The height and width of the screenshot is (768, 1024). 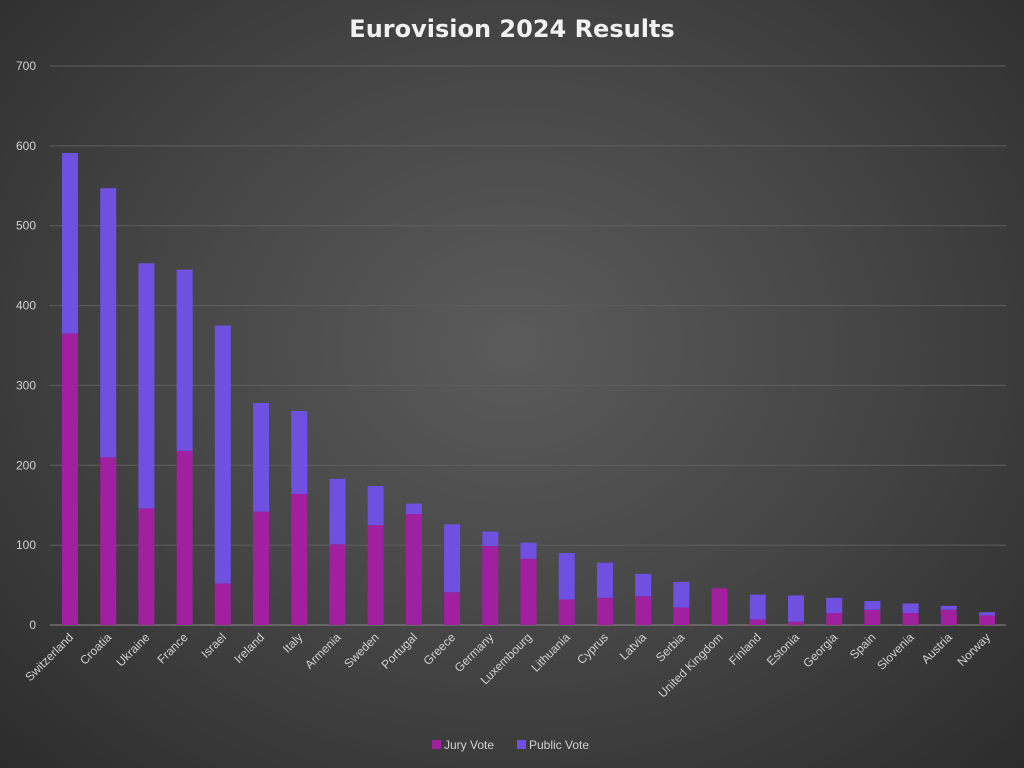 What do you see at coordinates (719, 606) in the screenshot?
I see `bar-jury-united-kingdom` at bounding box center [719, 606].